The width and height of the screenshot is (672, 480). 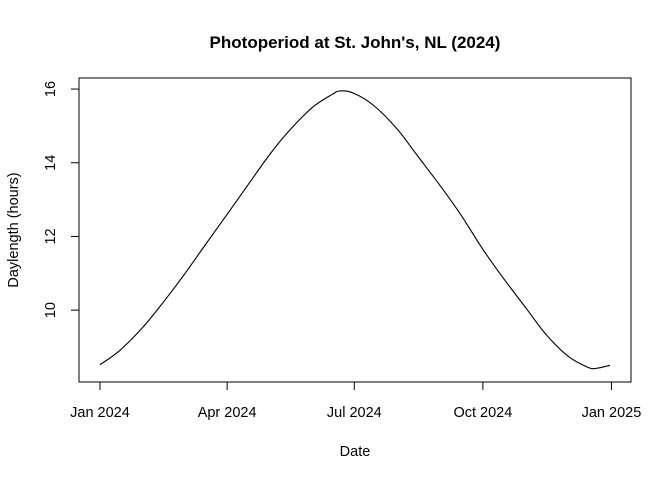 I want to click on x-axis: Jan 2024 Apr 2024 Jul 2024 Oct 2024 Jan 2025, so click(x=356, y=401).